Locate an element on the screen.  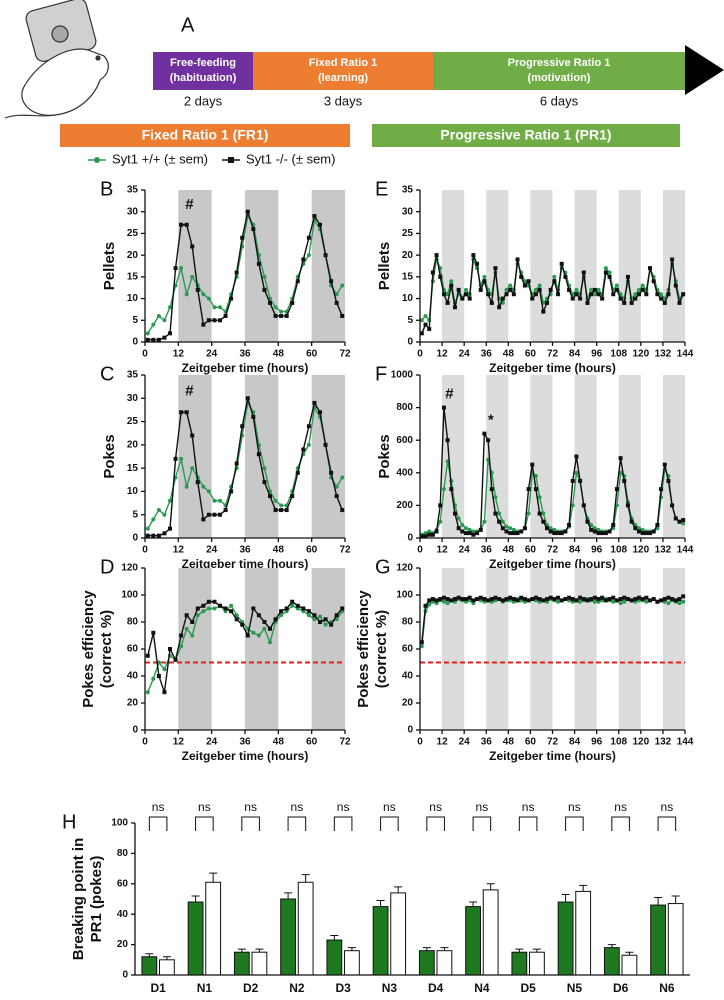
panel-label: G is located at coordinates (383, 567).